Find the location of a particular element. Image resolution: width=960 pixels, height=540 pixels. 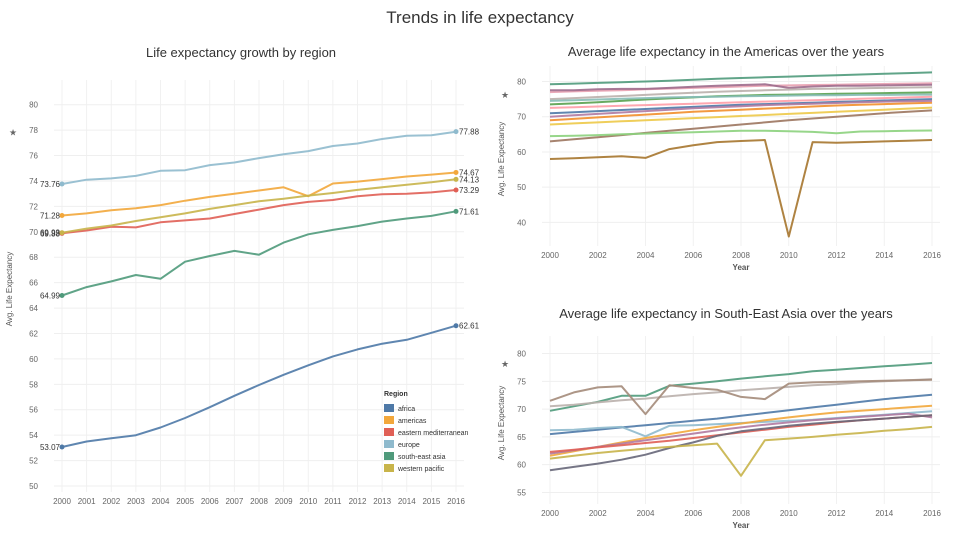

x-tick-label: 2011 is located at coordinates (333, 501).